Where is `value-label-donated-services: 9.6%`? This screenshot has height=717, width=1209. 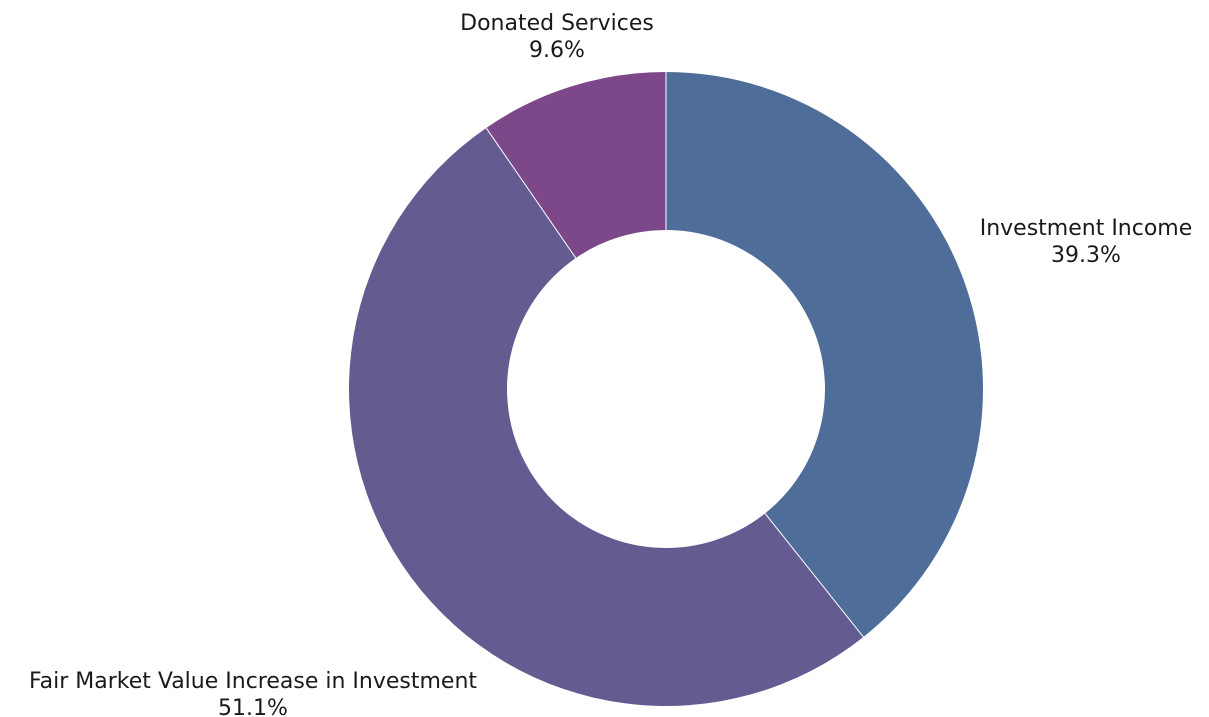
value-label-donated-services: 9.6% is located at coordinates (557, 50).